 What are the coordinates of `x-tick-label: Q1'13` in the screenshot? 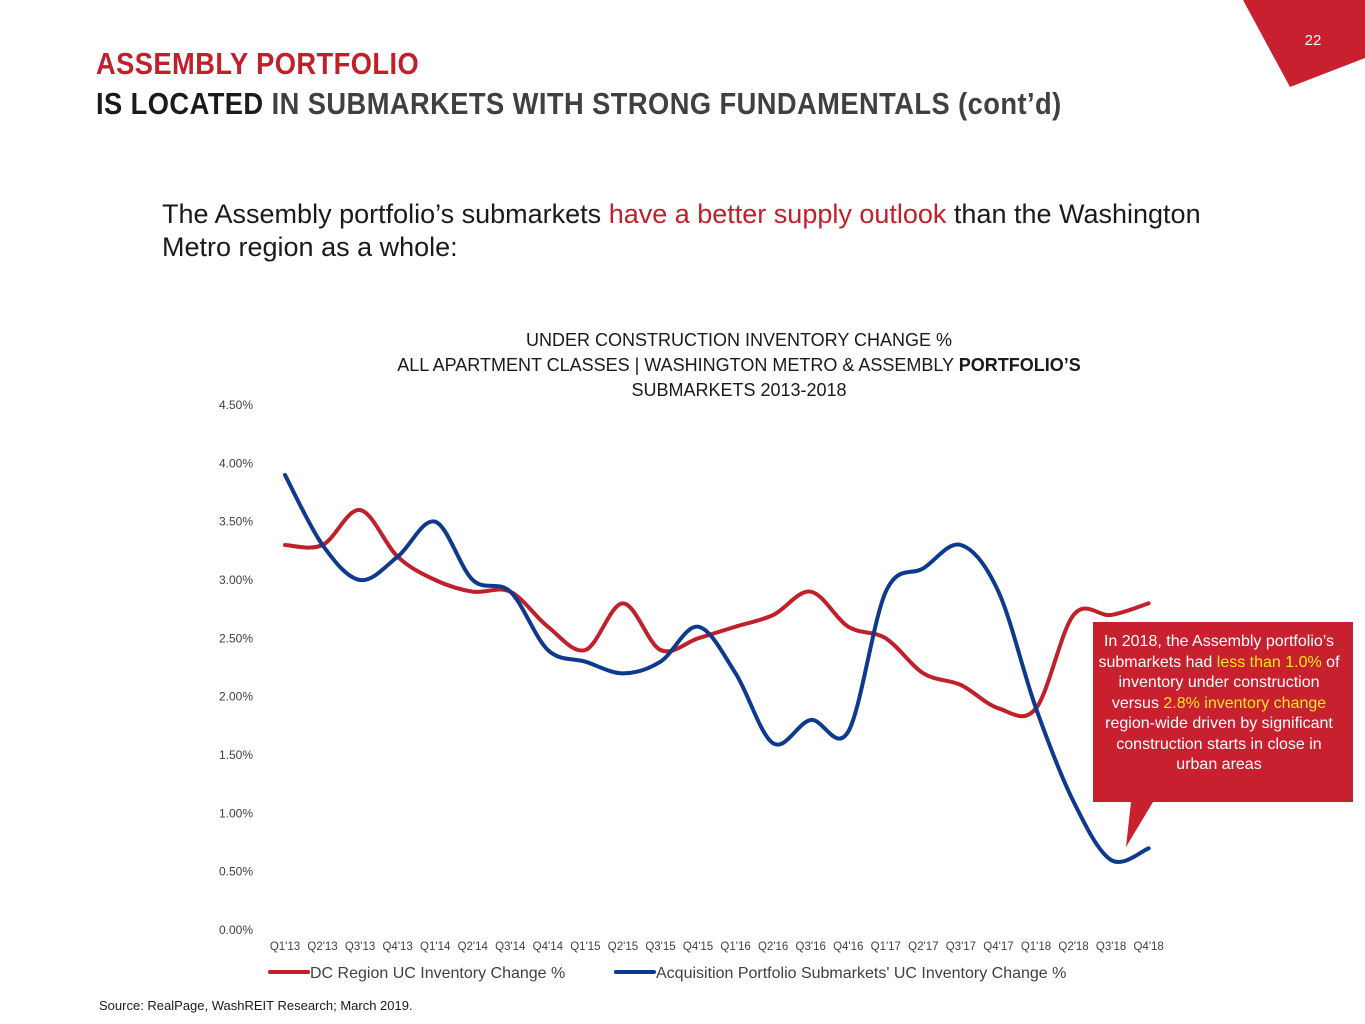 It's located at (285, 947).